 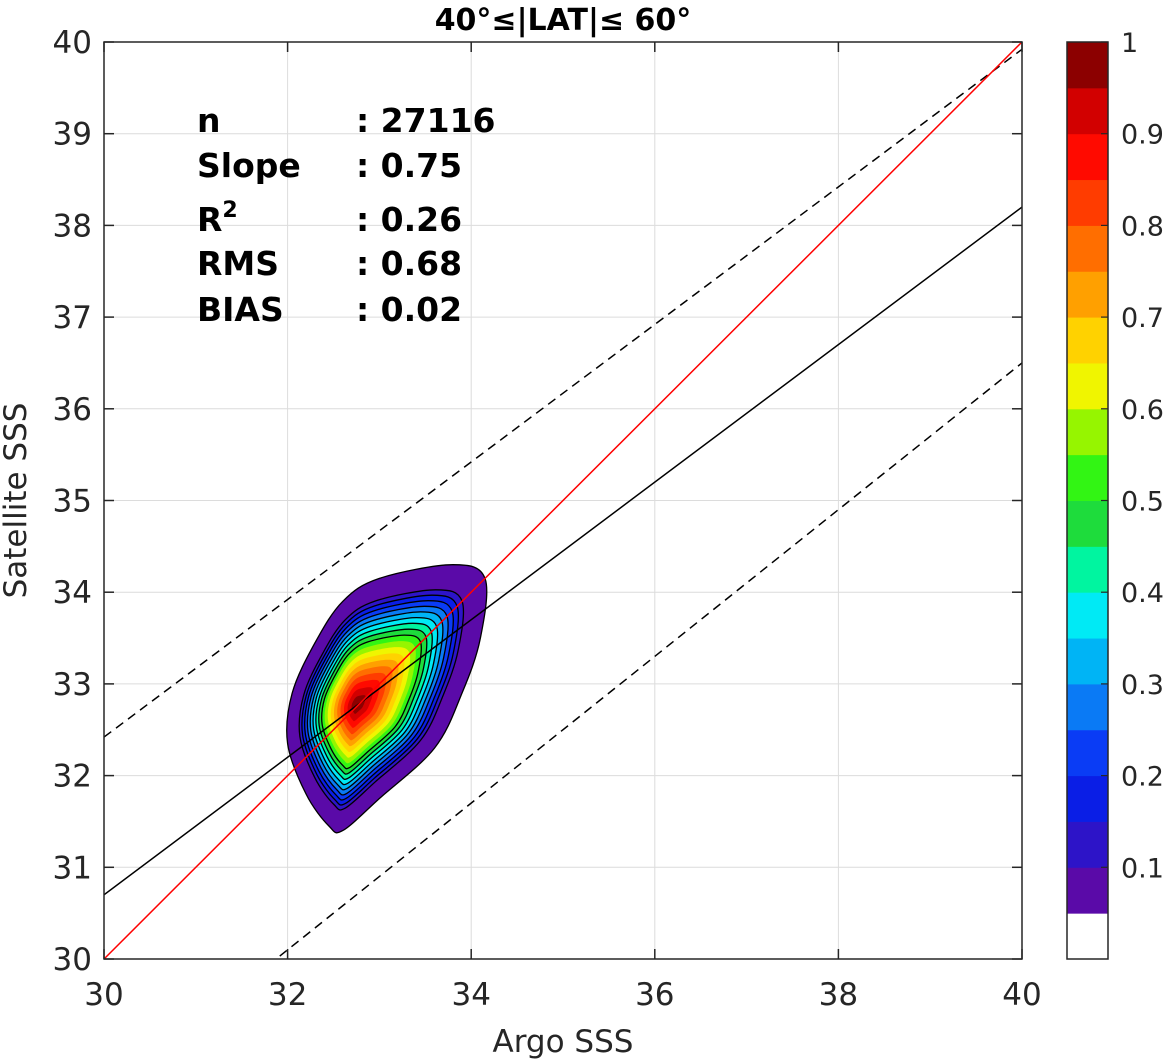 What do you see at coordinates (1142, 502) in the screenshot?
I see `colorbar-tick-label: 0.5` at bounding box center [1142, 502].